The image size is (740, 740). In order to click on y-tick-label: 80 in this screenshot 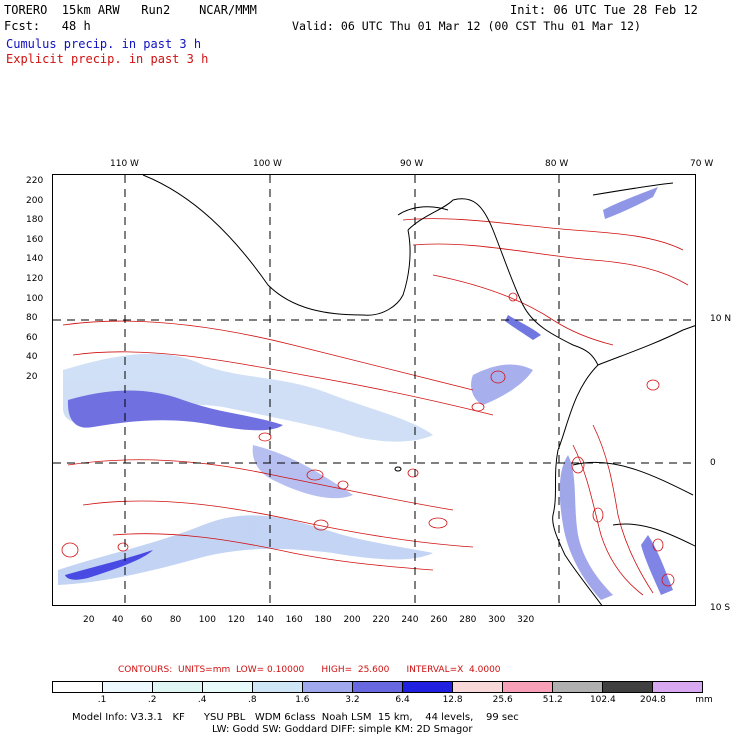, I will do `click(32, 318)`.